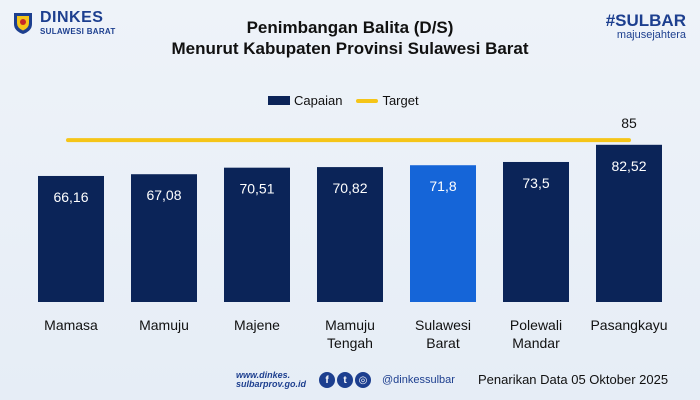 The image size is (700, 400). Describe the element at coordinates (318, 100) in the screenshot. I see `legend-label-capaian: Capaian` at that location.